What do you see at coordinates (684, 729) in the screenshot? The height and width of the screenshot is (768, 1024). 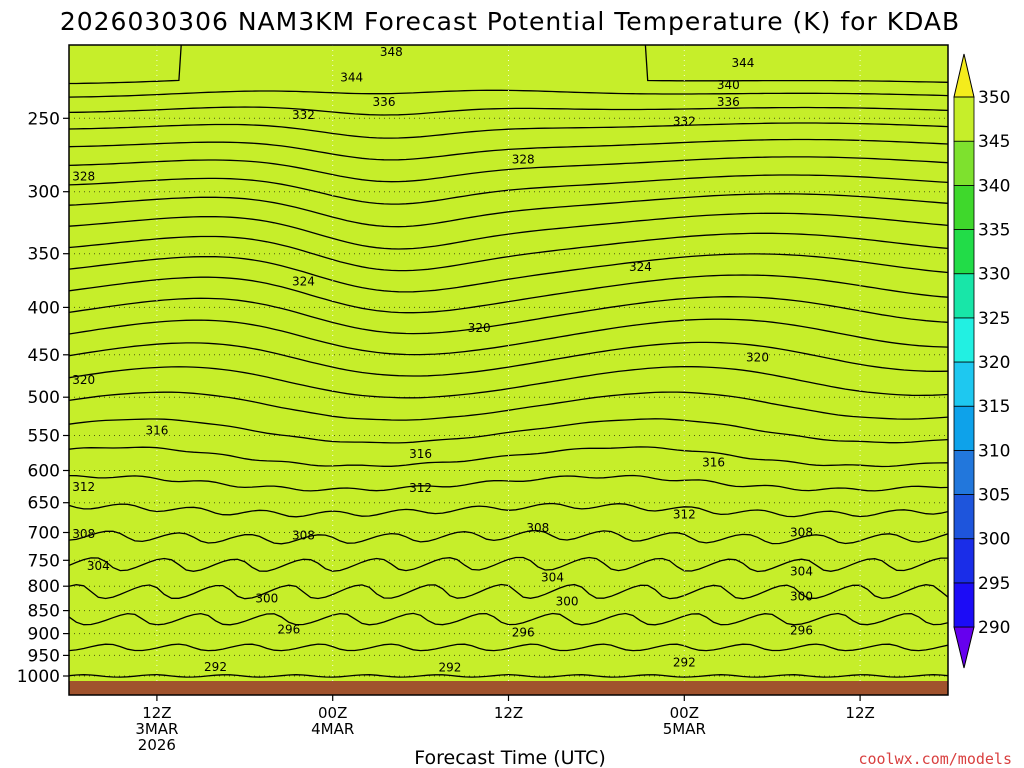 I see `x-tick-label: 5MAR` at bounding box center [684, 729].